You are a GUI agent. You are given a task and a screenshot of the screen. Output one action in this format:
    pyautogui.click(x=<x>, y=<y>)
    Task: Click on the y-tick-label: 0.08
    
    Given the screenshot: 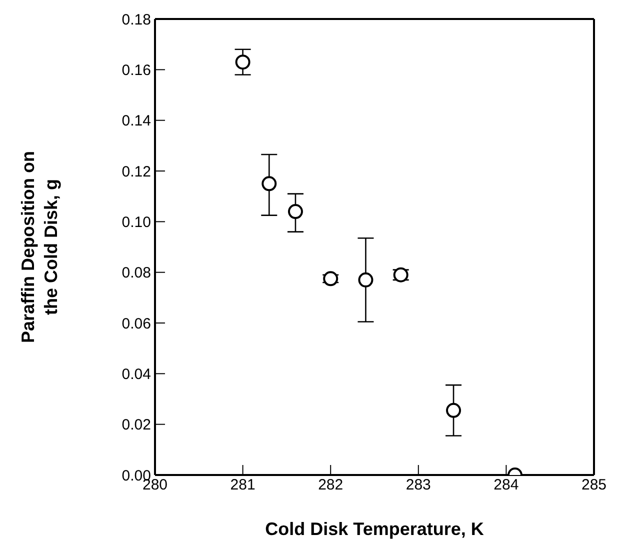 What is the action you would take?
    pyautogui.click(x=136, y=273)
    